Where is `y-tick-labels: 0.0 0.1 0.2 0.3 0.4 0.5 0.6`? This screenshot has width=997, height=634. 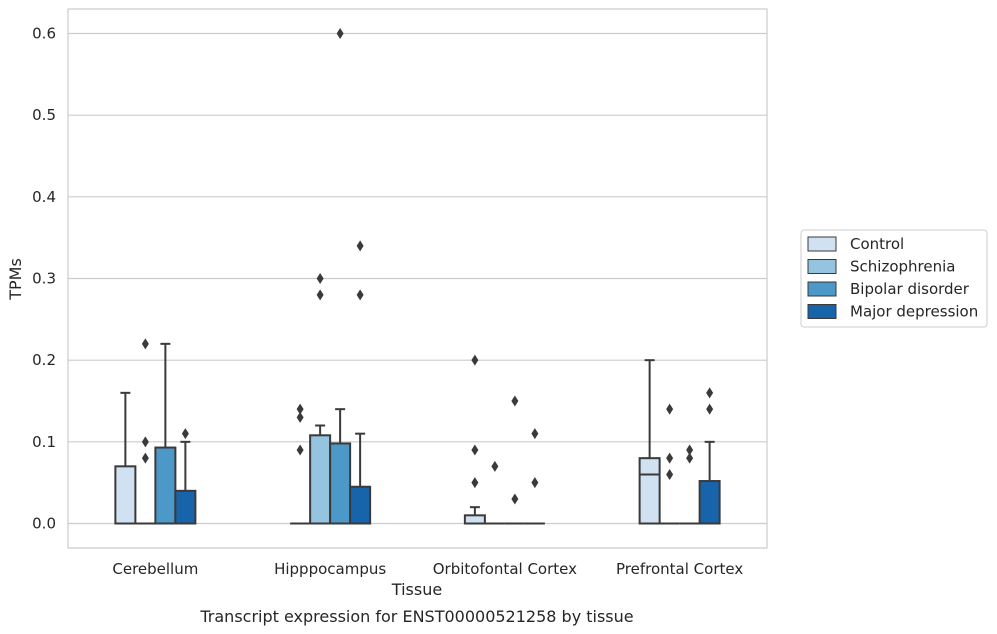
y-tick-labels: 0.0 0.1 0.2 0.3 0.4 0.5 0.6 is located at coordinates (44, 279).